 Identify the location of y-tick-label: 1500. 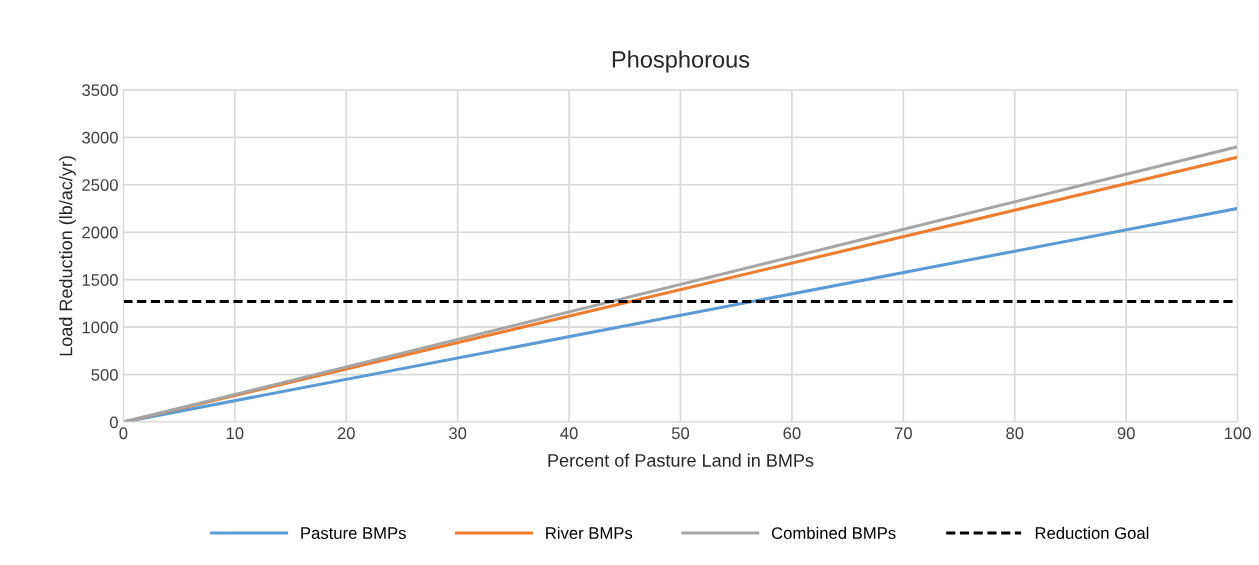
(100, 280).